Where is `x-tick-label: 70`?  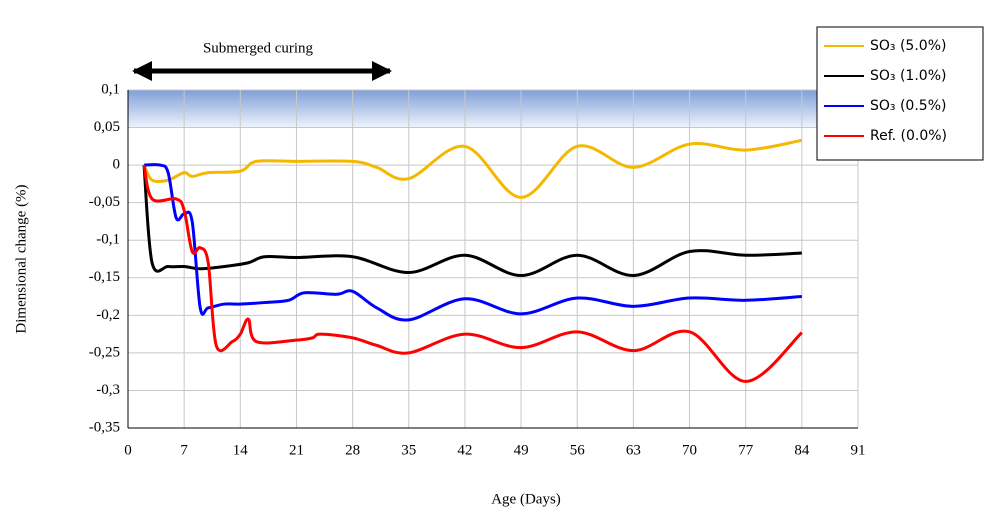 x-tick-label: 70 is located at coordinates (689, 450).